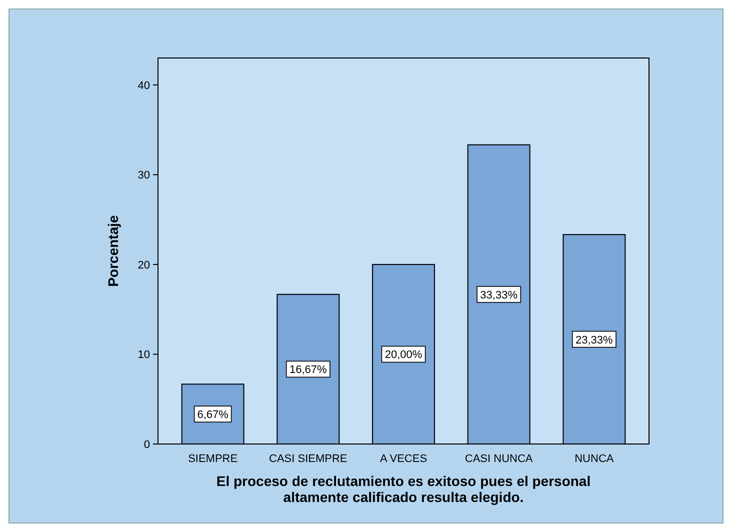 The image size is (732, 532). What do you see at coordinates (308, 459) in the screenshot?
I see `x-tick-label: CASI SIEMPRE` at bounding box center [308, 459].